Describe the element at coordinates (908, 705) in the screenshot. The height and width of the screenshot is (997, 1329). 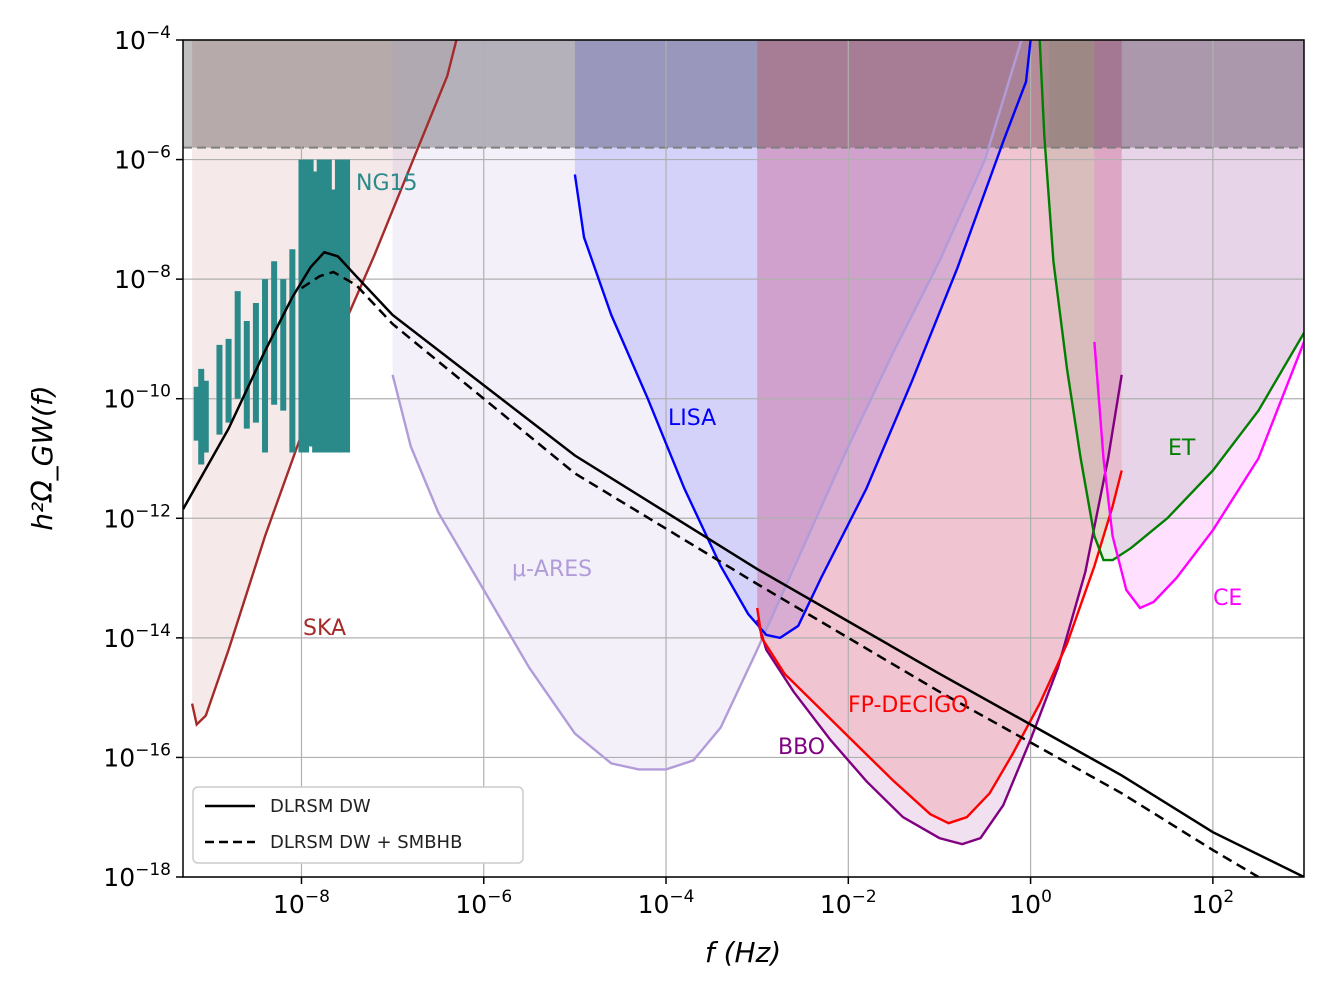
I see `label-fp-decigo: FP-DECIGO` at that location.